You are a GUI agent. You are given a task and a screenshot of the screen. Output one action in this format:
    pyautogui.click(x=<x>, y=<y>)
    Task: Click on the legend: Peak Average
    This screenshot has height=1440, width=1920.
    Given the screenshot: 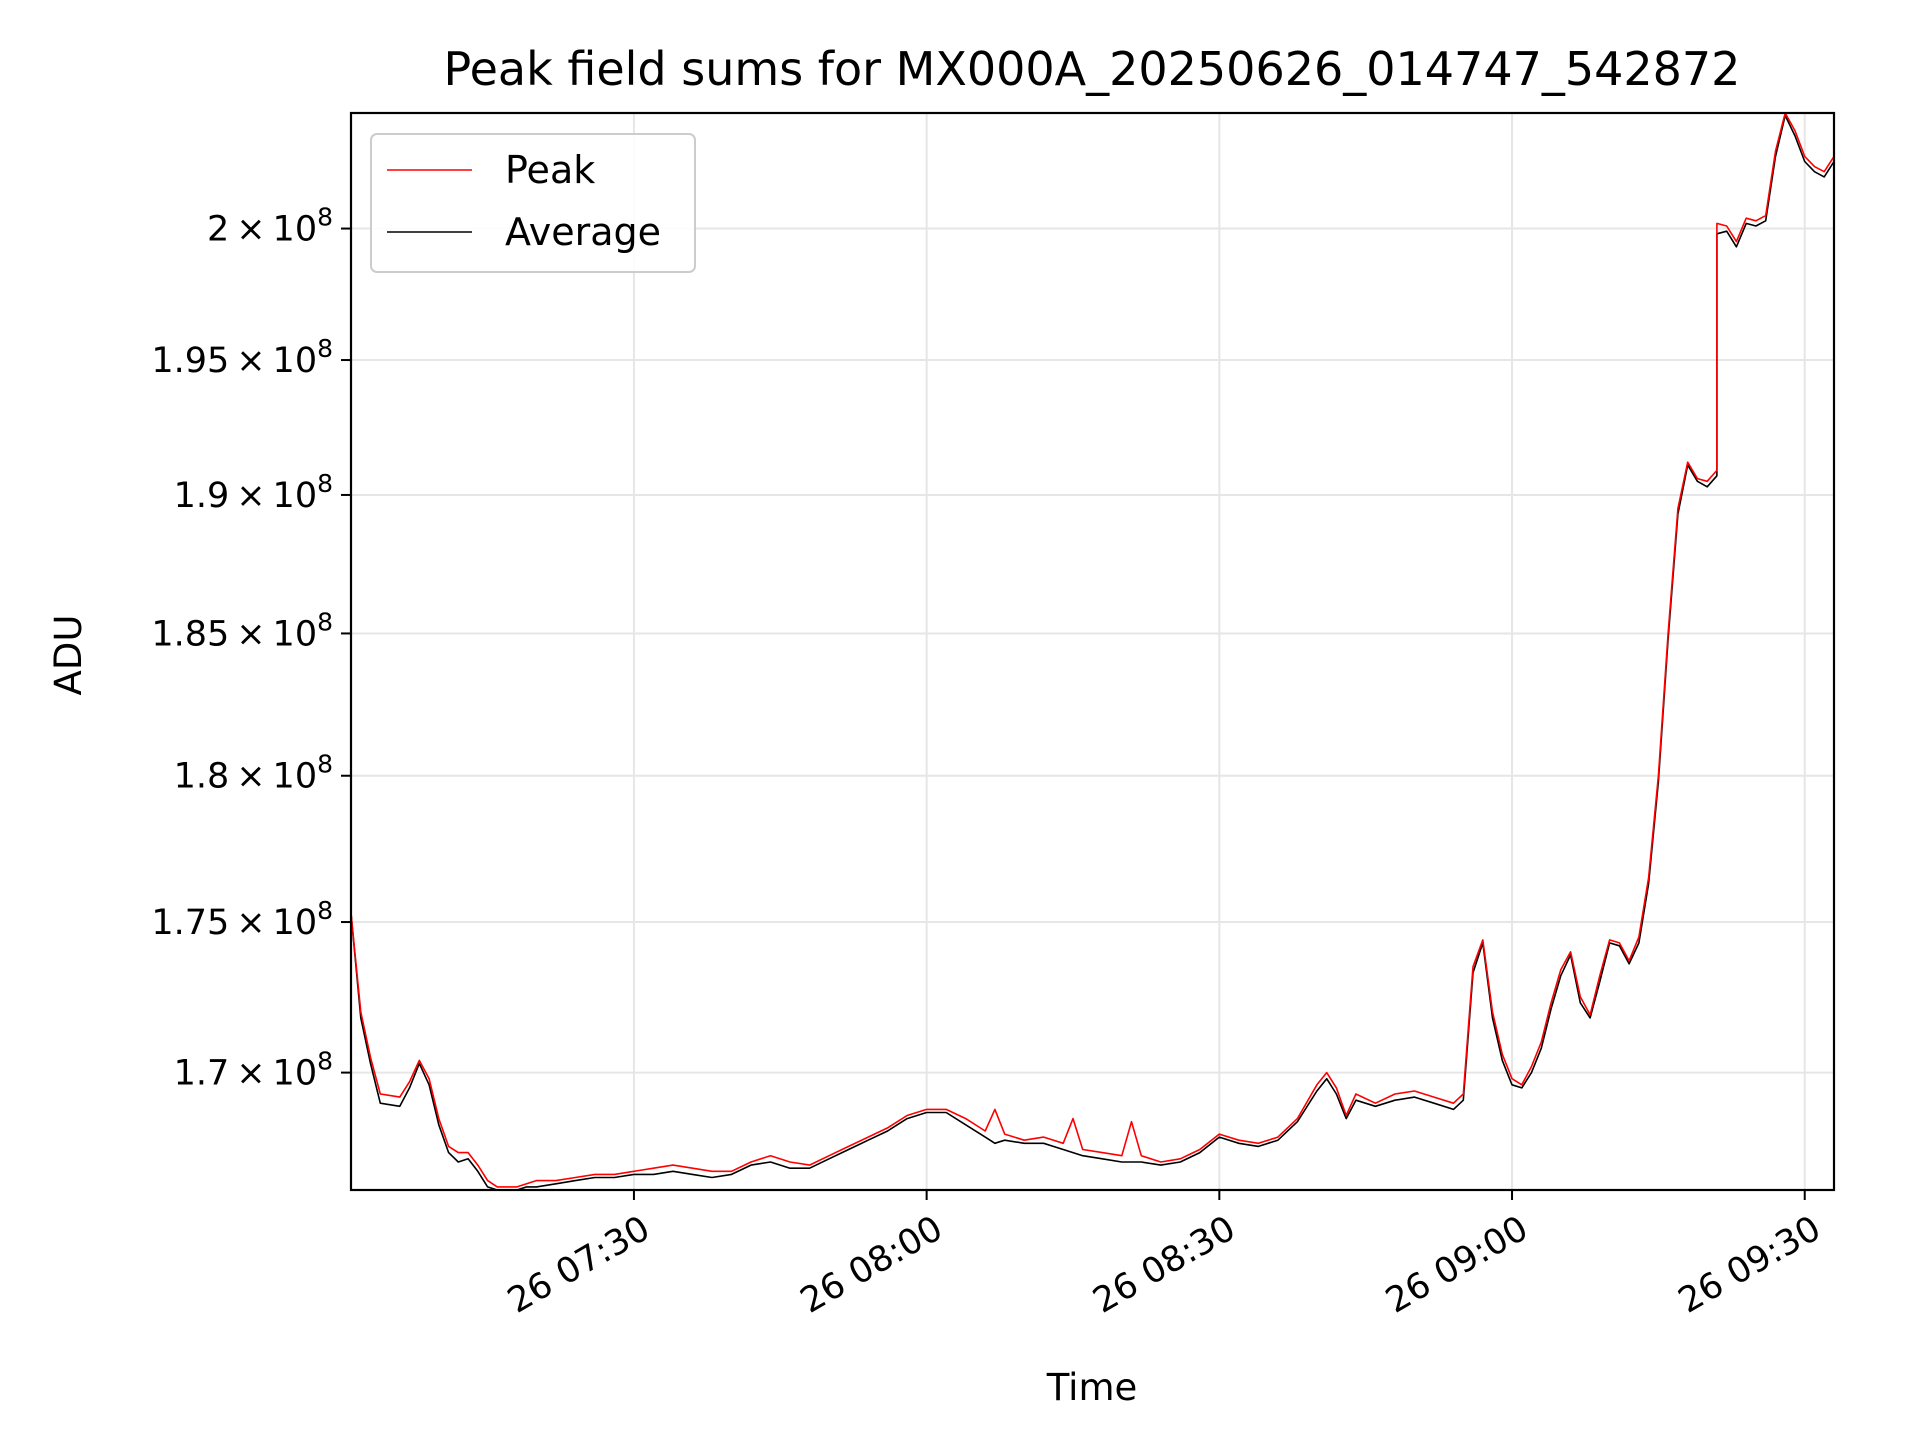 What is the action you would take?
    pyautogui.click(x=533, y=203)
    